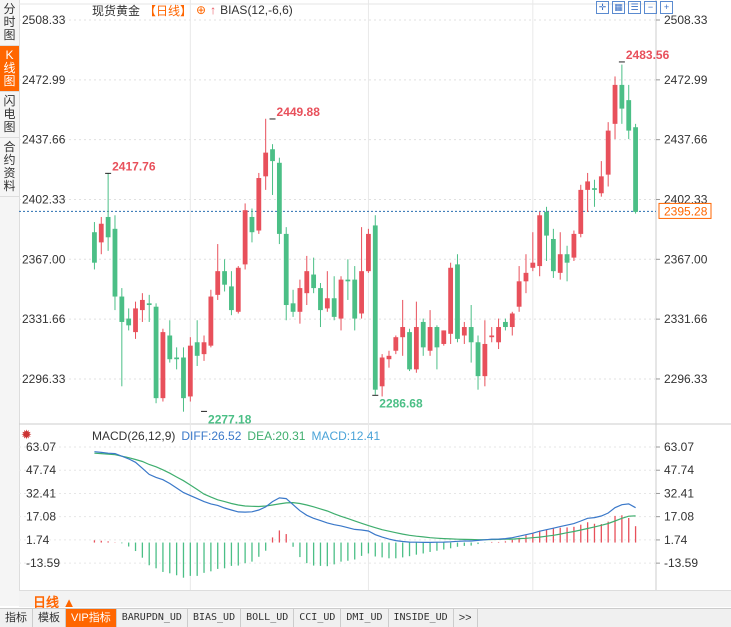 This screenshot has height=627, width=731. I want to click on arrow-up-icon: ↑, so click(213, 10).